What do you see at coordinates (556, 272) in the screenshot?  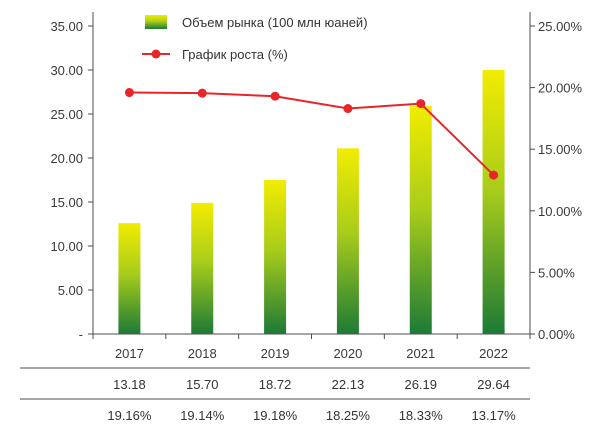 I see `right-tick-label: 5.00%` at bounding box center [556, 272].